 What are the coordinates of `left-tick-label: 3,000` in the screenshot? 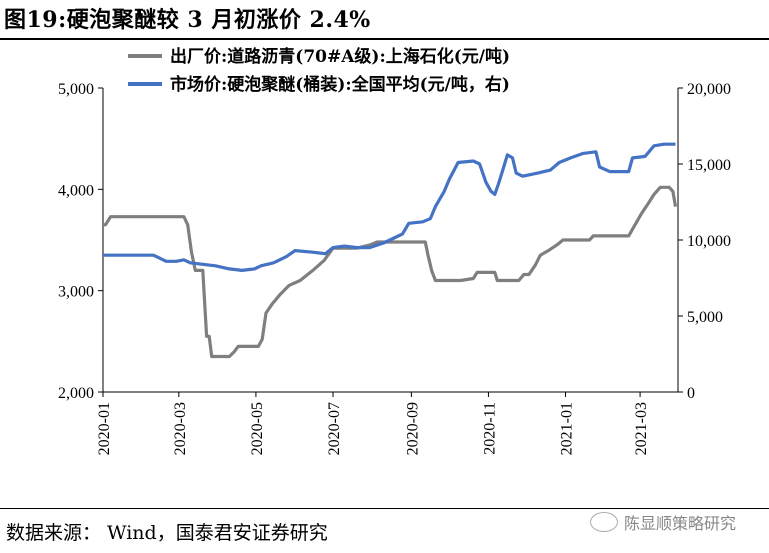 It's located at (76, 292).